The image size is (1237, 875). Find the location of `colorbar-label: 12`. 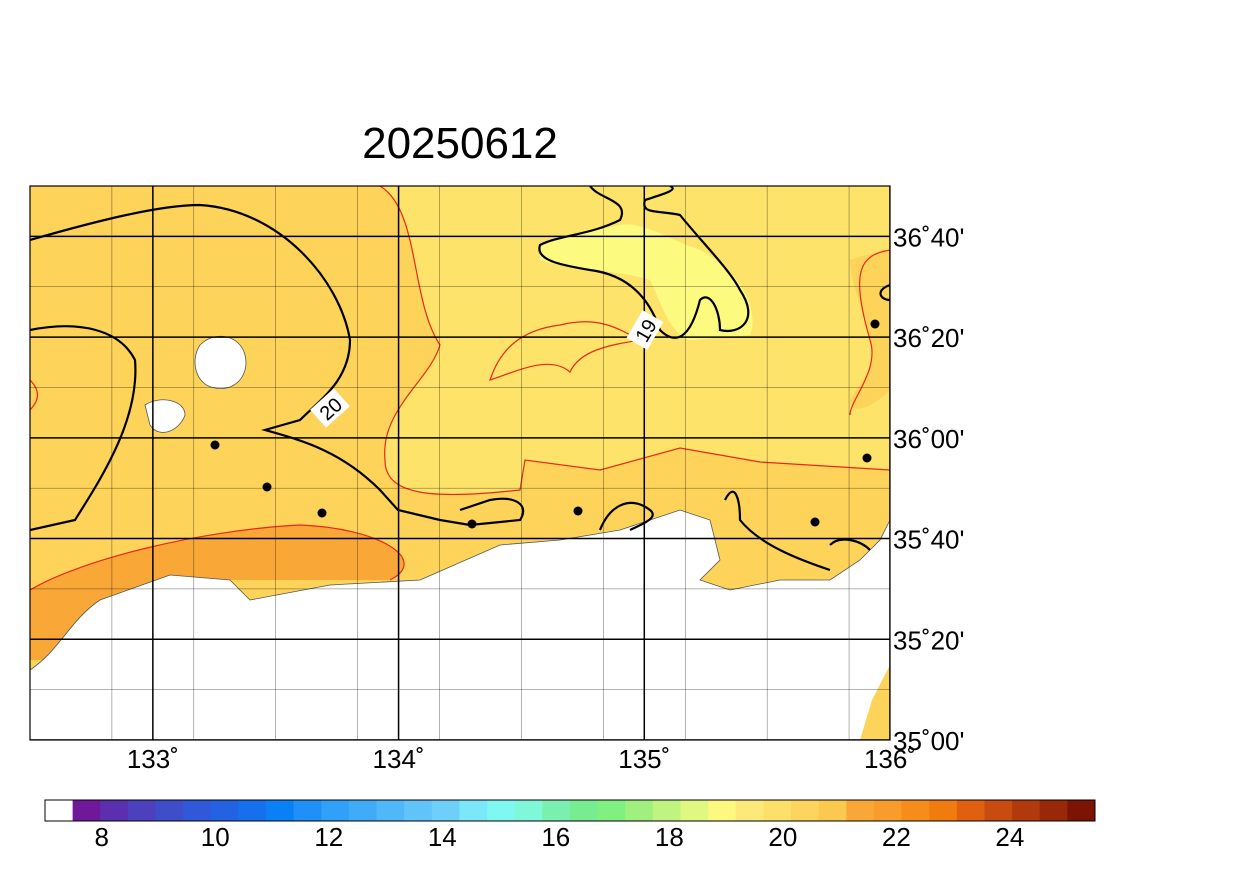

colorbar-label: 12 is located at coordinates (328, 837).